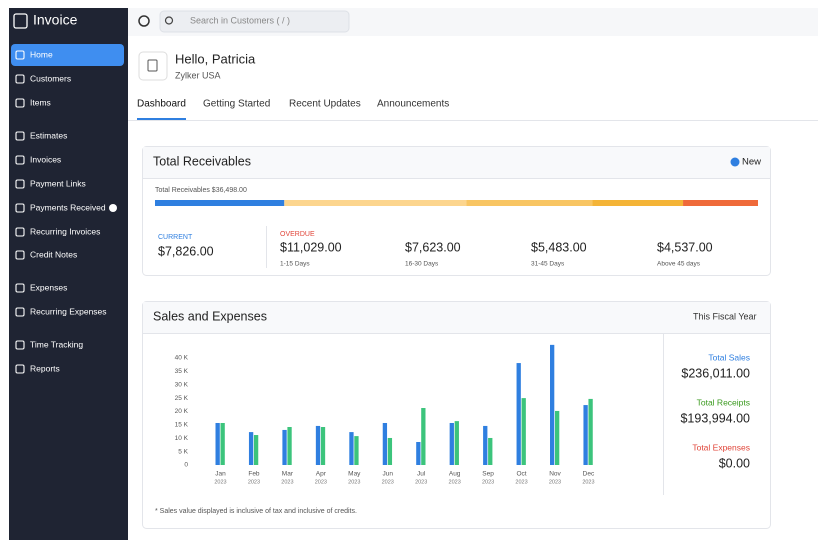 This screenshot has width=818, height=548. What do you see at coordinates (521, 474) in the screenshot?
I see `x-tick-label: Oct` at bounding box center [521, 474].